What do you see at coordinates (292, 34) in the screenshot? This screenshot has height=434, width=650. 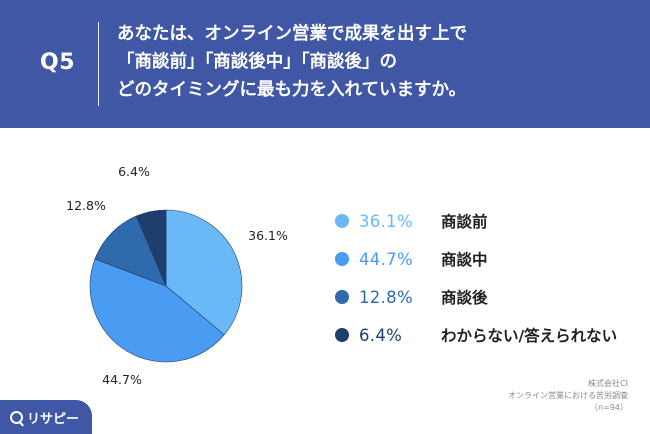 I see `question-line-1: あなたは、オンライン営業で成果を出す上で` at bounding box center [292, 34].